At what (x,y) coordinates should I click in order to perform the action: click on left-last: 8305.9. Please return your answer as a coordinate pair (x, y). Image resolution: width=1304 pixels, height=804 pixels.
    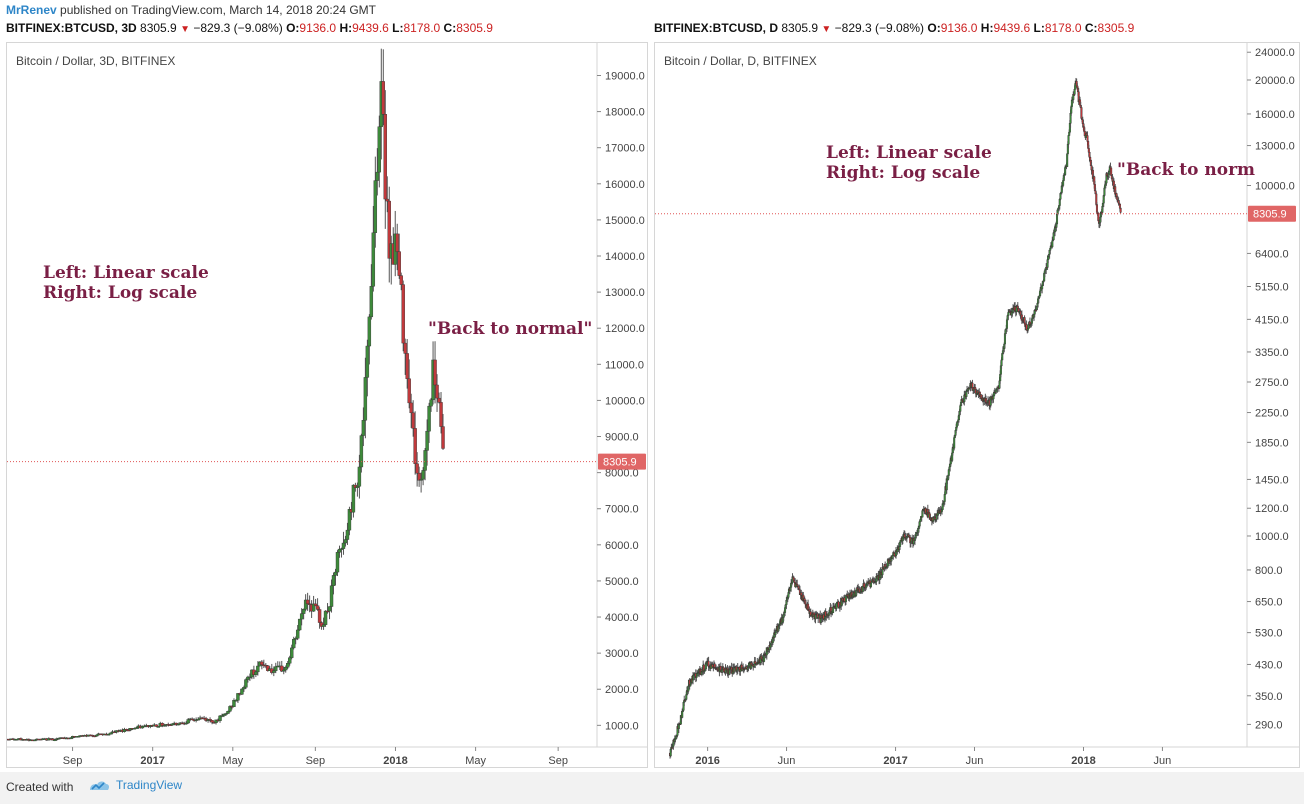
    Looking at the image, I should click on (158, 28).